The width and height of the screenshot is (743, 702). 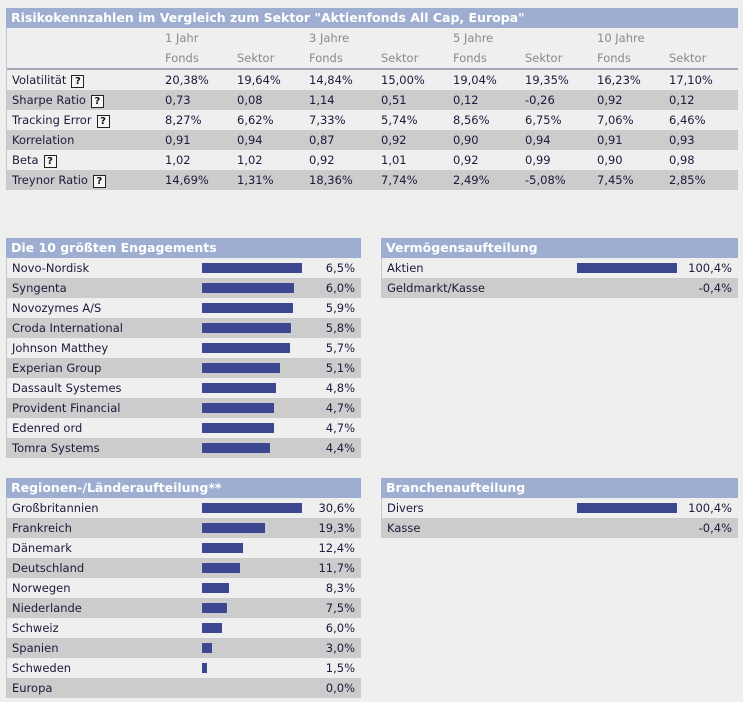 What do you see at coordinates (484, 180) in the screenshot?
I see `risk-value: 2,49%` at bounding box center [484, 180].